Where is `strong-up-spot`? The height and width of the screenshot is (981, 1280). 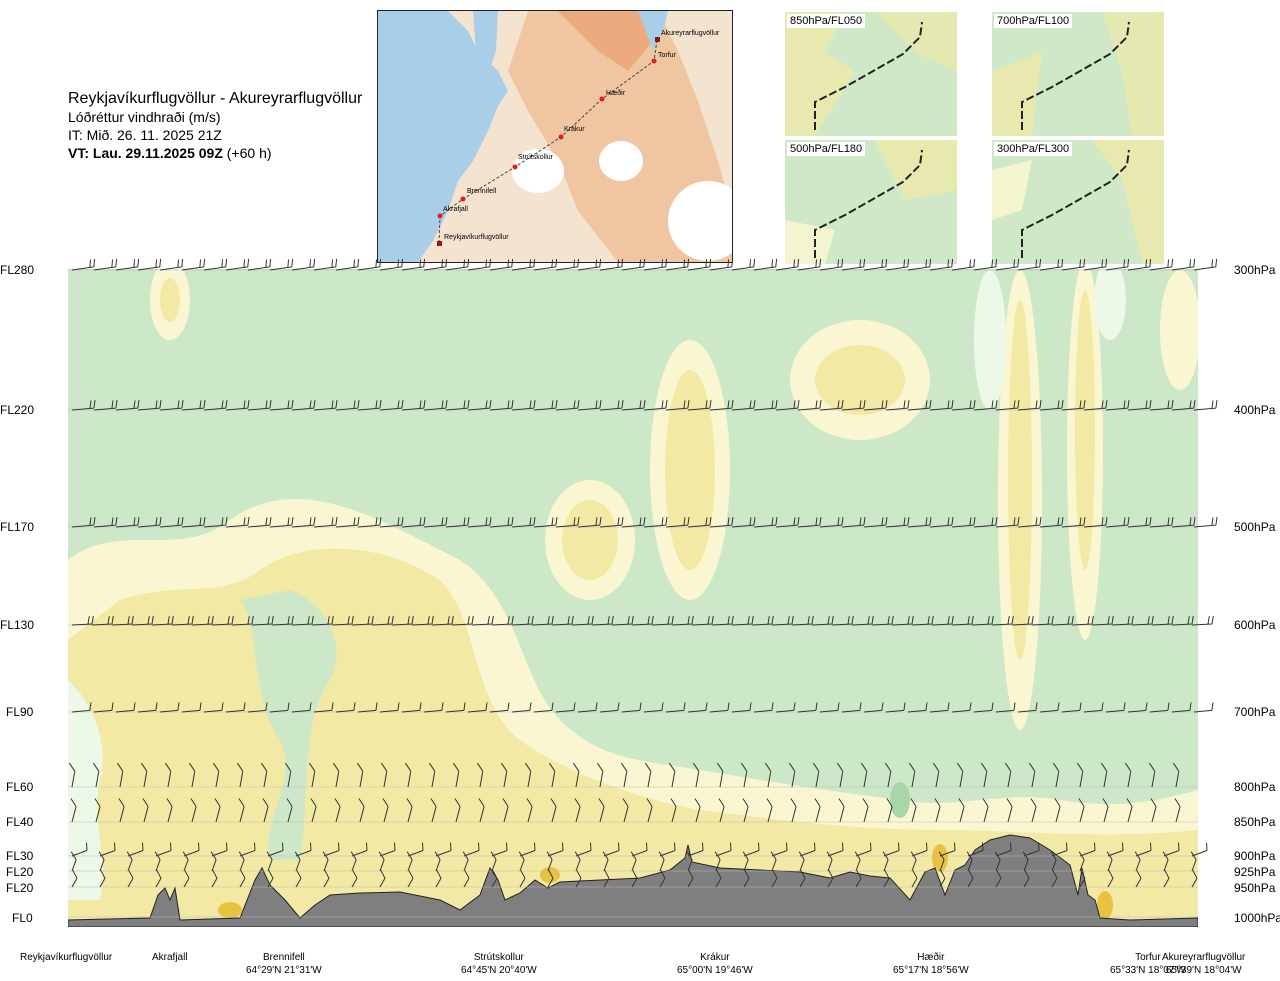 strong-up-spot is located at coordinates (940, 858).